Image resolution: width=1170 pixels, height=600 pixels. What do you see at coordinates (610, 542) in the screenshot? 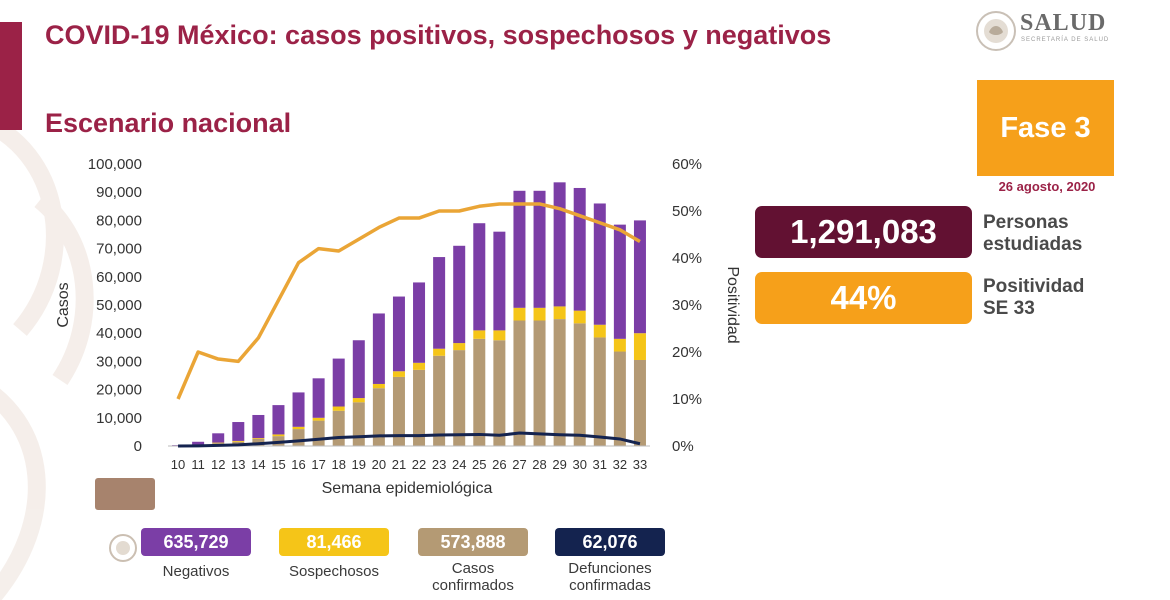
I see `defunciones-badge: 62,076` at bounding box center [610, 542].